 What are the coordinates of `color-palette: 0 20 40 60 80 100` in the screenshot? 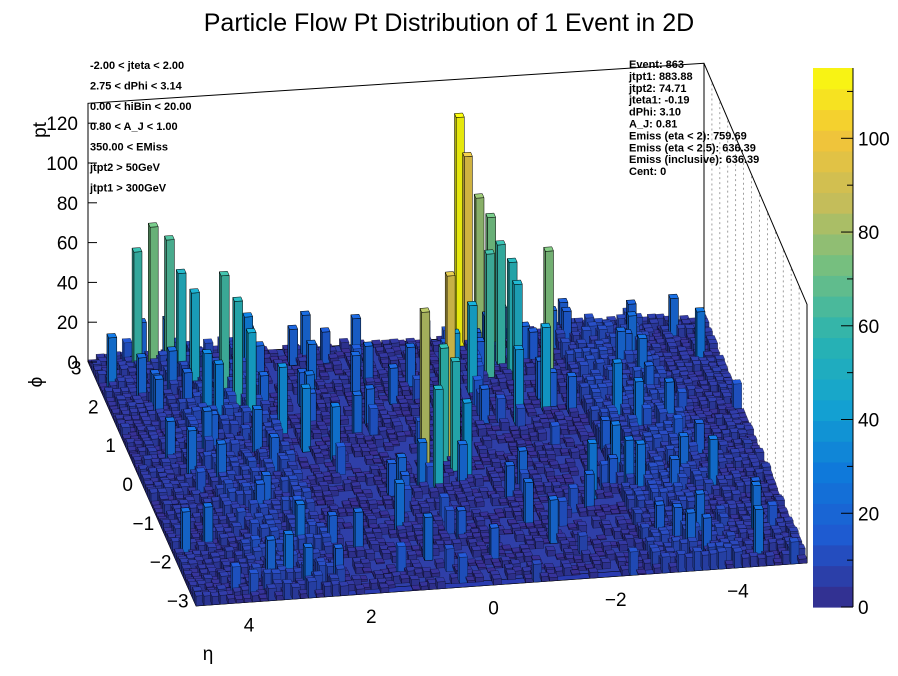 It's located at (851, 343).